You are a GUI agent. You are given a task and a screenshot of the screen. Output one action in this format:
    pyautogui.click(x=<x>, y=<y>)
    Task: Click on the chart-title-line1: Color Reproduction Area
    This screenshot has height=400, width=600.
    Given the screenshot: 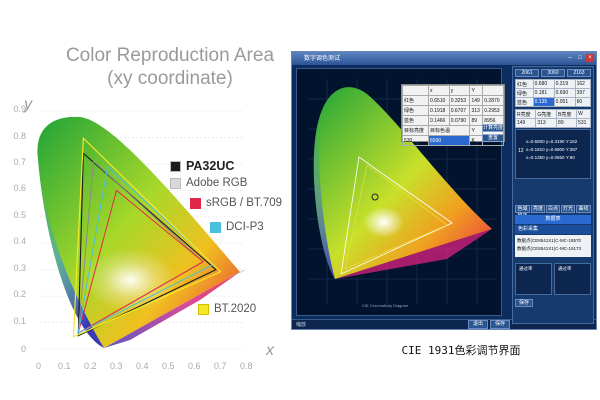 What is the action you would take?
    pyautogui.click(x=170, y=55)
    